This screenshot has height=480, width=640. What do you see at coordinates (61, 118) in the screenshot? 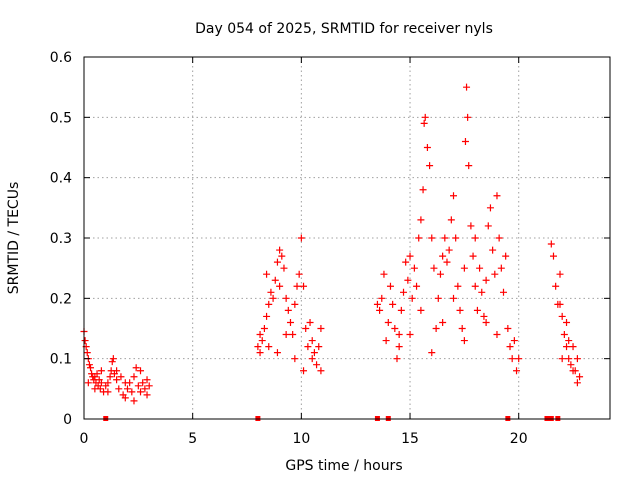
I see `y-tick-label: 0.5` at bounding box center [61, 118].